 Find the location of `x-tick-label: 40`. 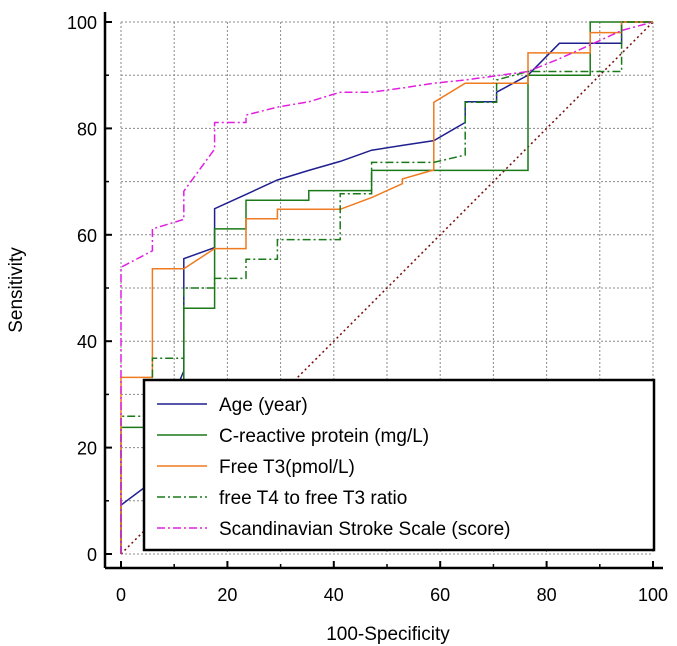

x-tick-label: 40 is located at coordinates (334, 595).